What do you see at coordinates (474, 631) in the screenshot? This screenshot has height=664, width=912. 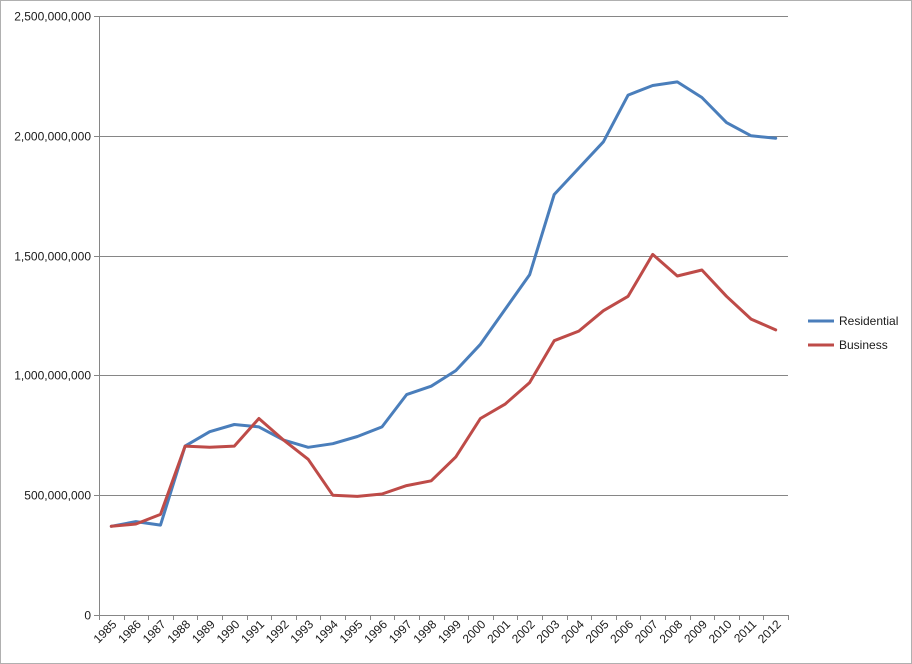 I see `x-tick-label: 2000` at bounding box center [474, 631].